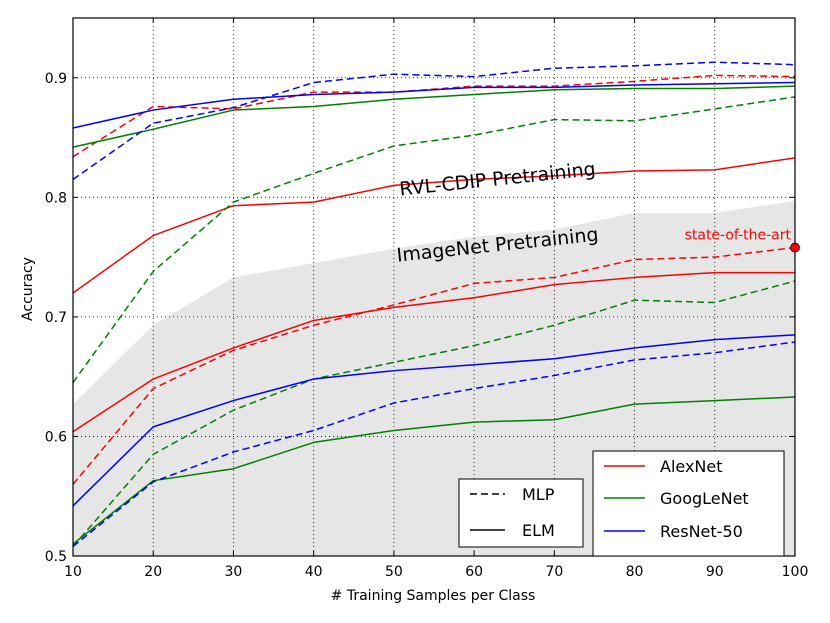 The width and height of the screenshot is (830, 623). Describe the element at coordinates (635, 572) in the screenshot. I see `x-tick-label: 80` at that location.